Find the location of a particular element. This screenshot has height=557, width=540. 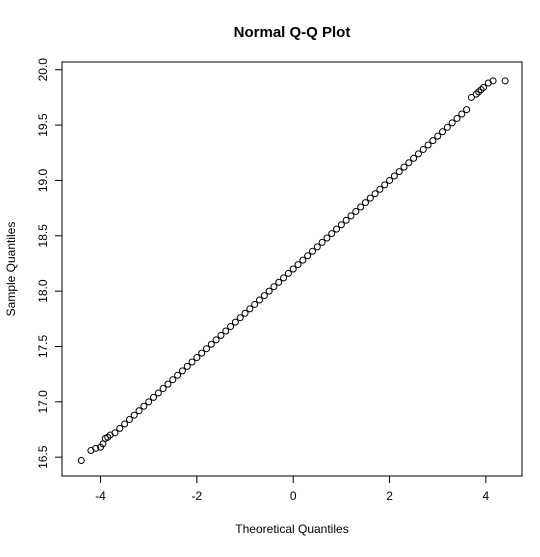

chart-title: Normal Q-Q Plot is located at coordinates (292, 32).